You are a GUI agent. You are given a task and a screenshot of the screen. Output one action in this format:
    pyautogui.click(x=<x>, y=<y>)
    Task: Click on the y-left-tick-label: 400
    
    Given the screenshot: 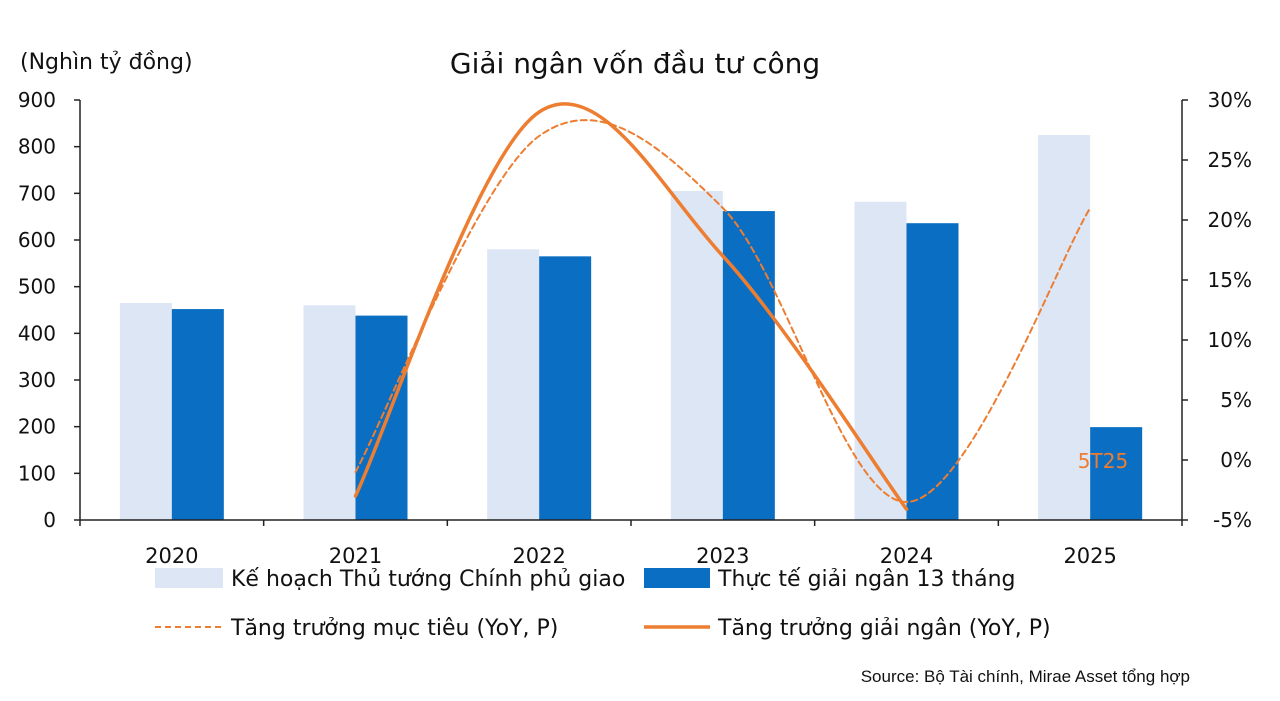 What is the action you would take?
    pyautogui.click(x=37, y=333)
    